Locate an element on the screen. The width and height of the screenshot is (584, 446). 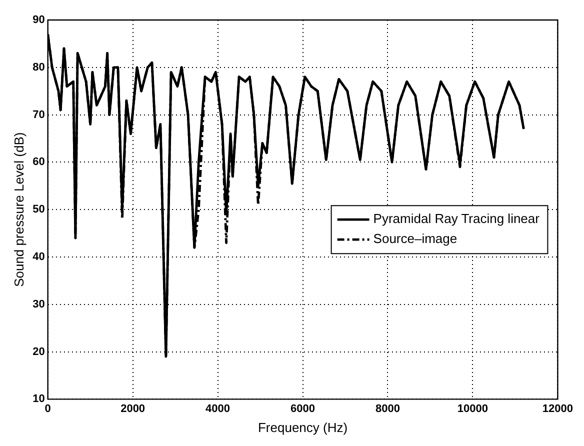
y-tick-label: 50 is located at coordinates (38, 210).